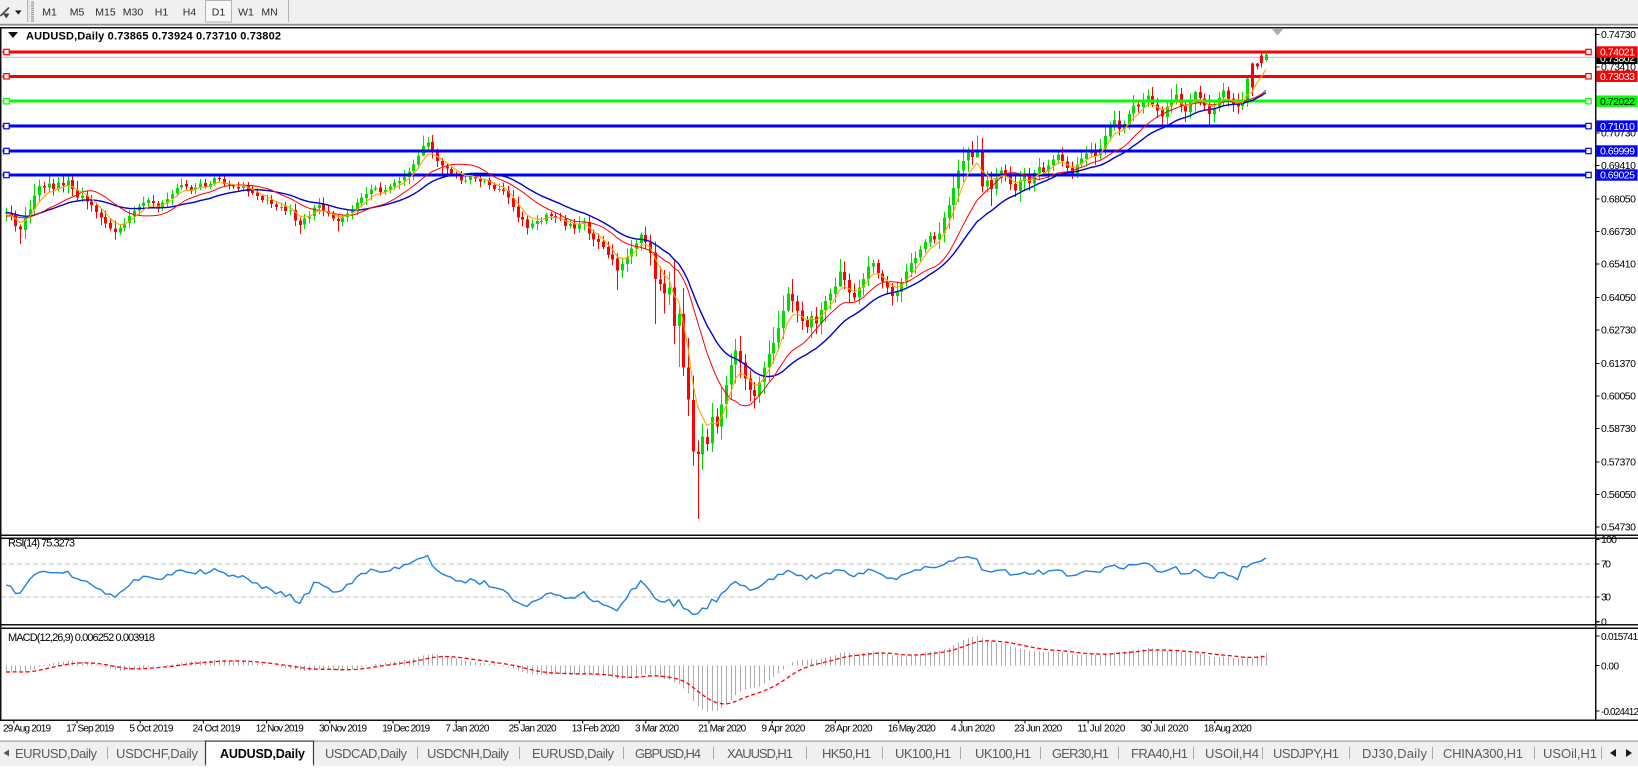  What do you see at coordinates (1604, 623) in the screenshot?
I see `svg-text: 0` at bounding box center [1604, 623].